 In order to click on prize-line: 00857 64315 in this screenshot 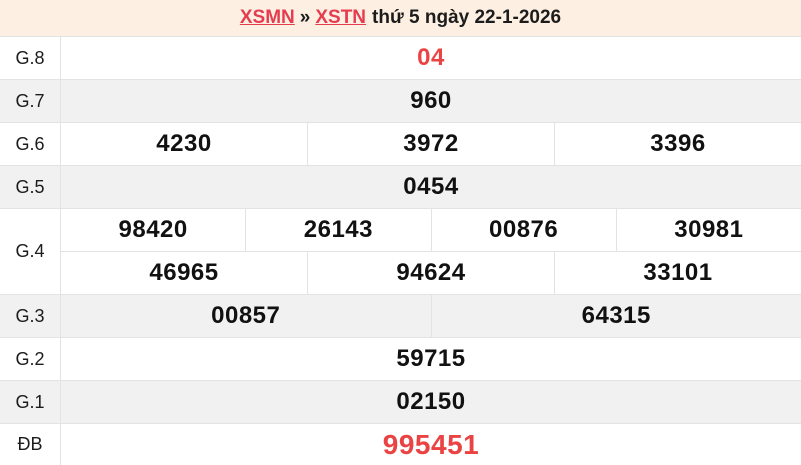, I will do `click(431, 316)`.